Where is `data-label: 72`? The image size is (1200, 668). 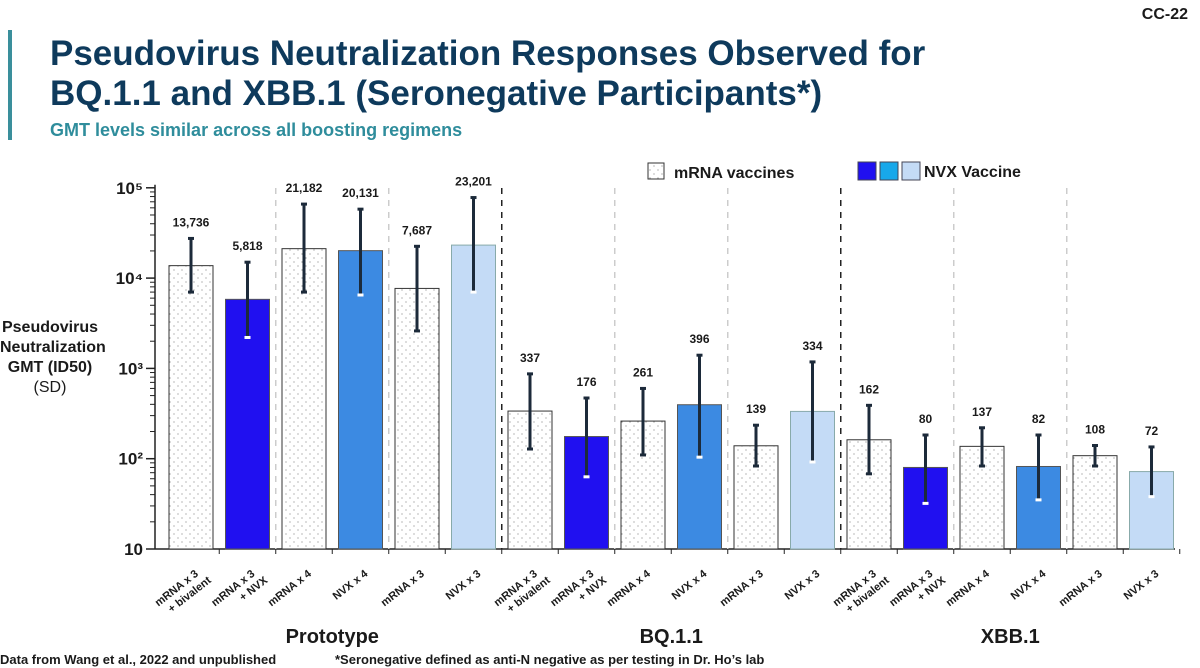 data-label: 72 is located at coordinates (1152, 431).